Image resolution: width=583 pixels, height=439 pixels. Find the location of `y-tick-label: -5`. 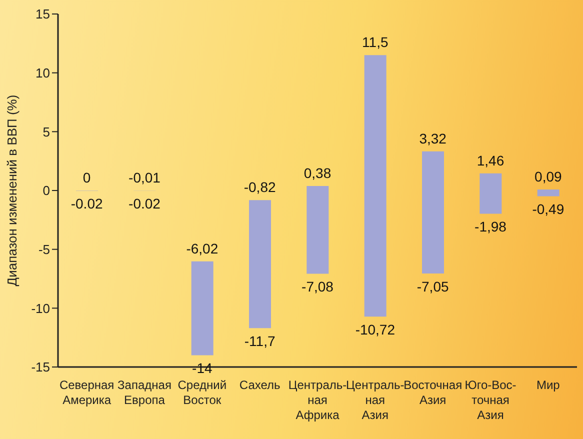

y-tick-label: -5 is located at coordinates (44, 249).